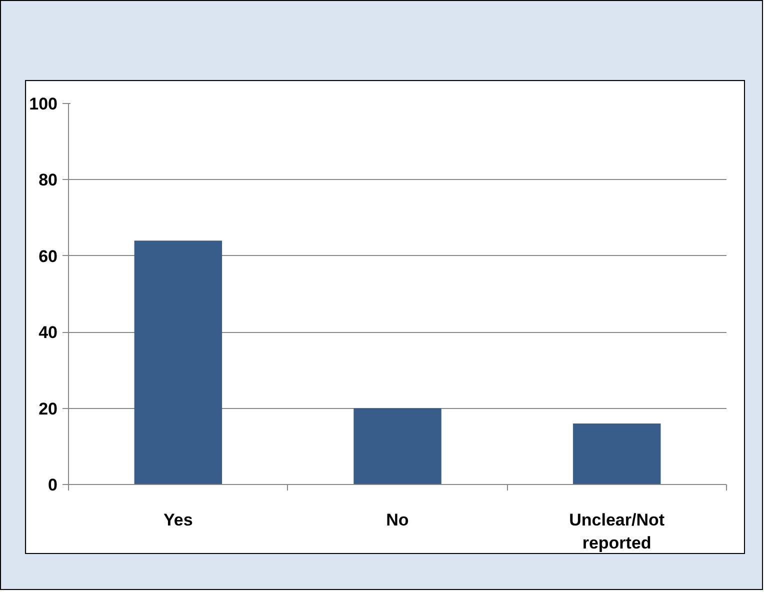  I want to click on y-tick-label: 40, so click(48, 332).